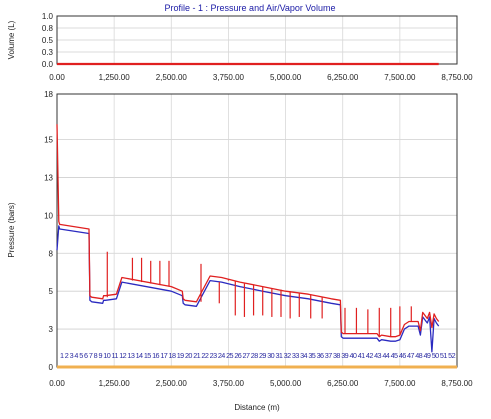  What do you see at coordinates (51, 291) in the screenshot?
I see `y-tick-label: 5` at bounding box center [51, 291].